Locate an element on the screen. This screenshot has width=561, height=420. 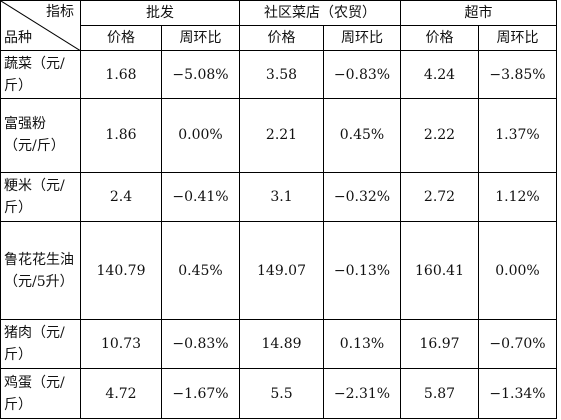
header-corner-cell: 指标 品种 is located at coordinates (40, 26).